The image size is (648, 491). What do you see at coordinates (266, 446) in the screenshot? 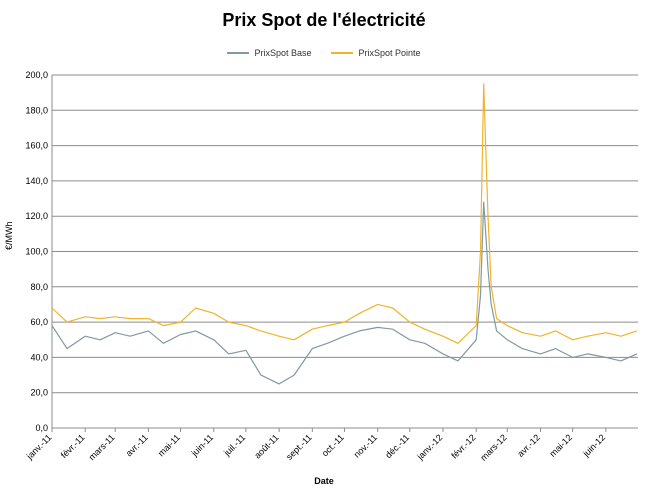
I see `x-tick-label: août-11` at bounding box center [266, 446].